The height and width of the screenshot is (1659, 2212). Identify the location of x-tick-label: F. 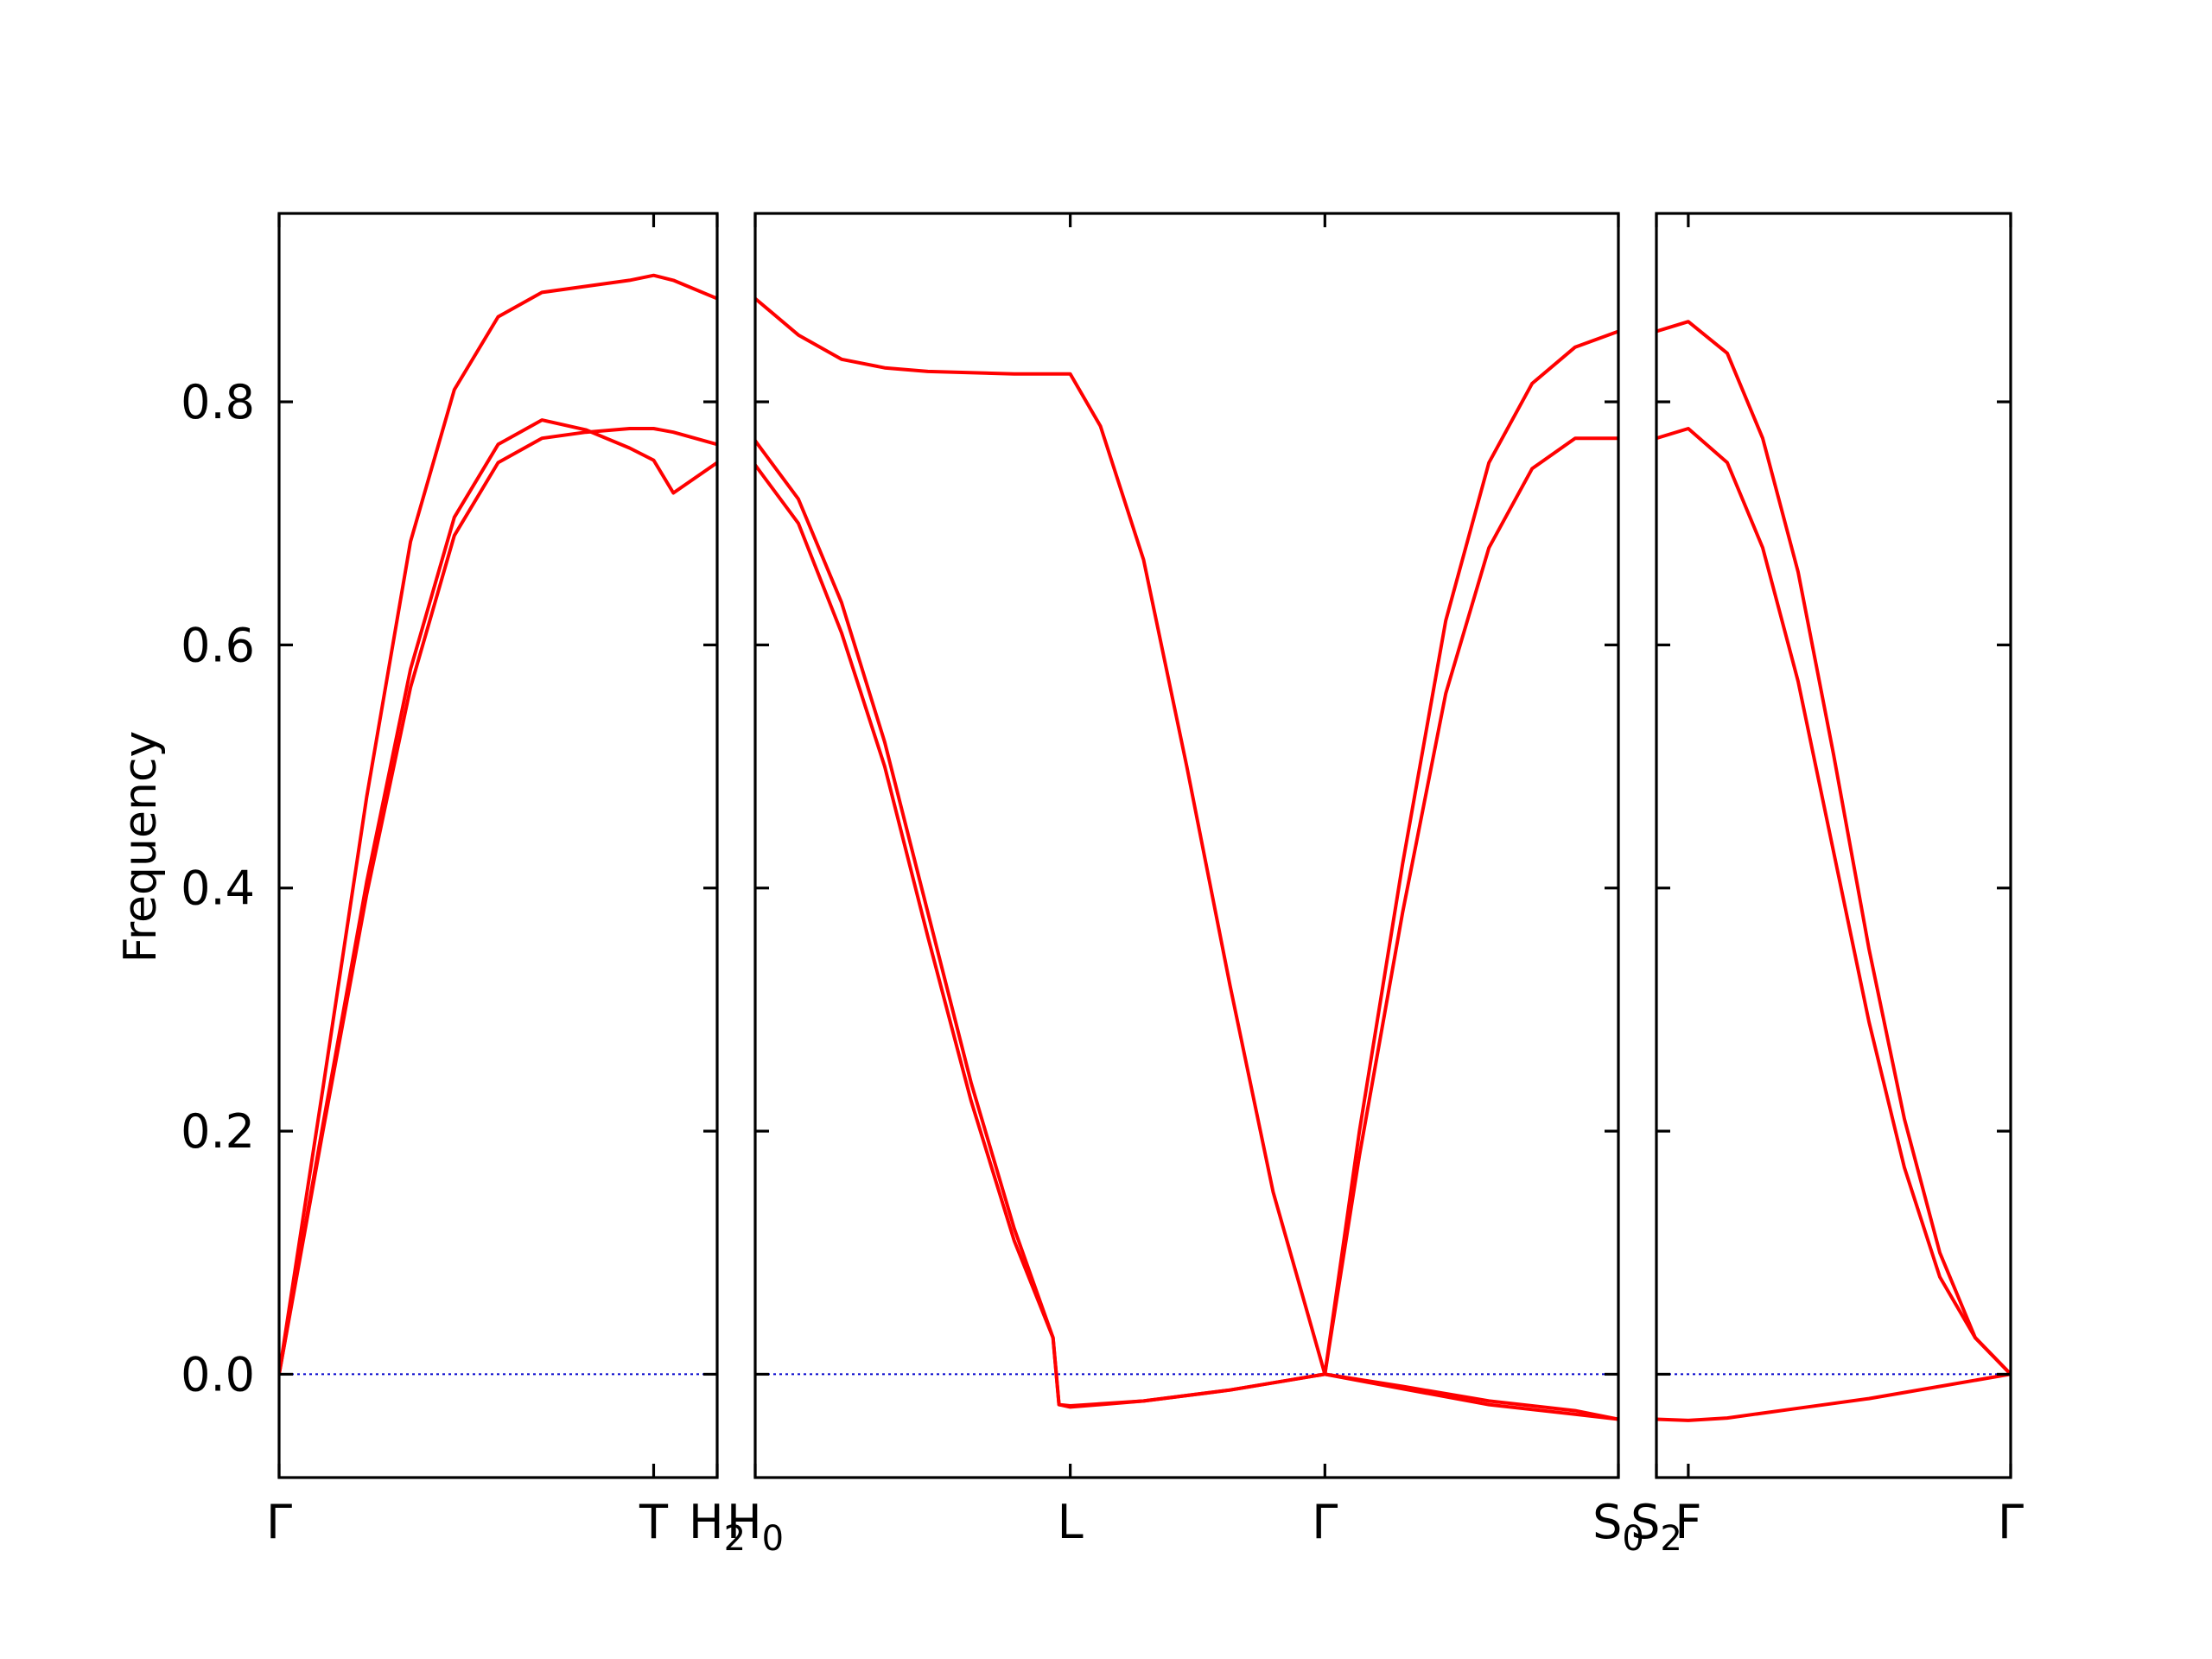
(1688, 1522).